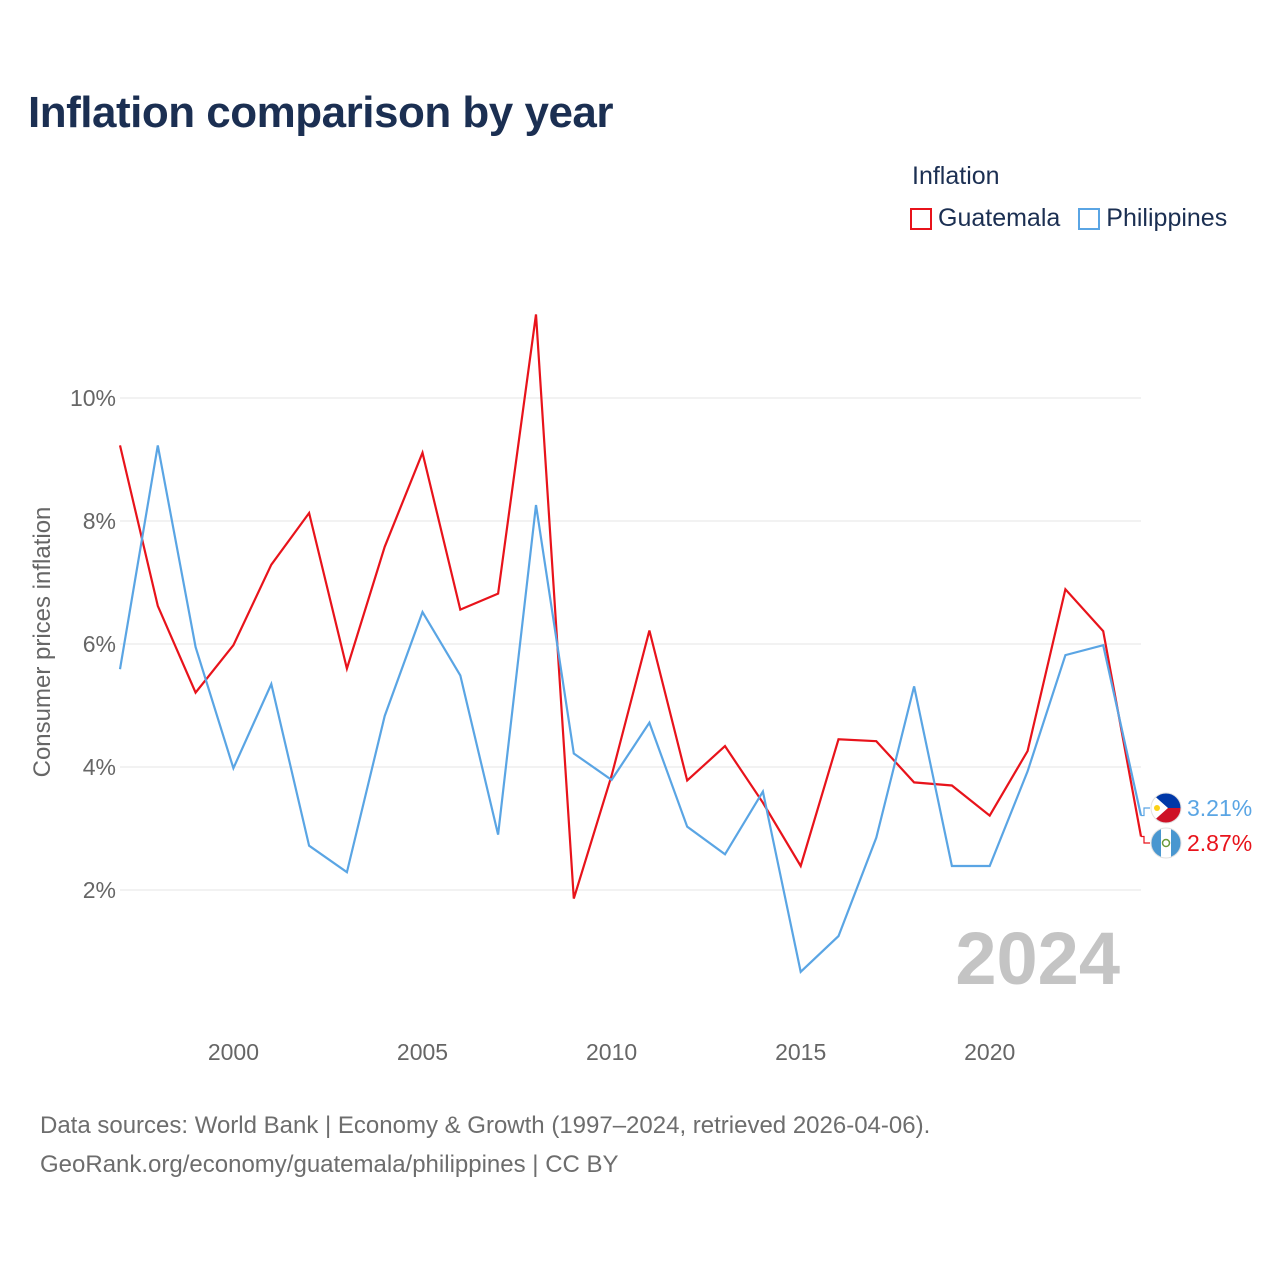  What do you see at coordinates (1219, 843) in the screenshot?
I see `end-value-label-guatemala: 2.87%` at bounding box center [1219, 843].